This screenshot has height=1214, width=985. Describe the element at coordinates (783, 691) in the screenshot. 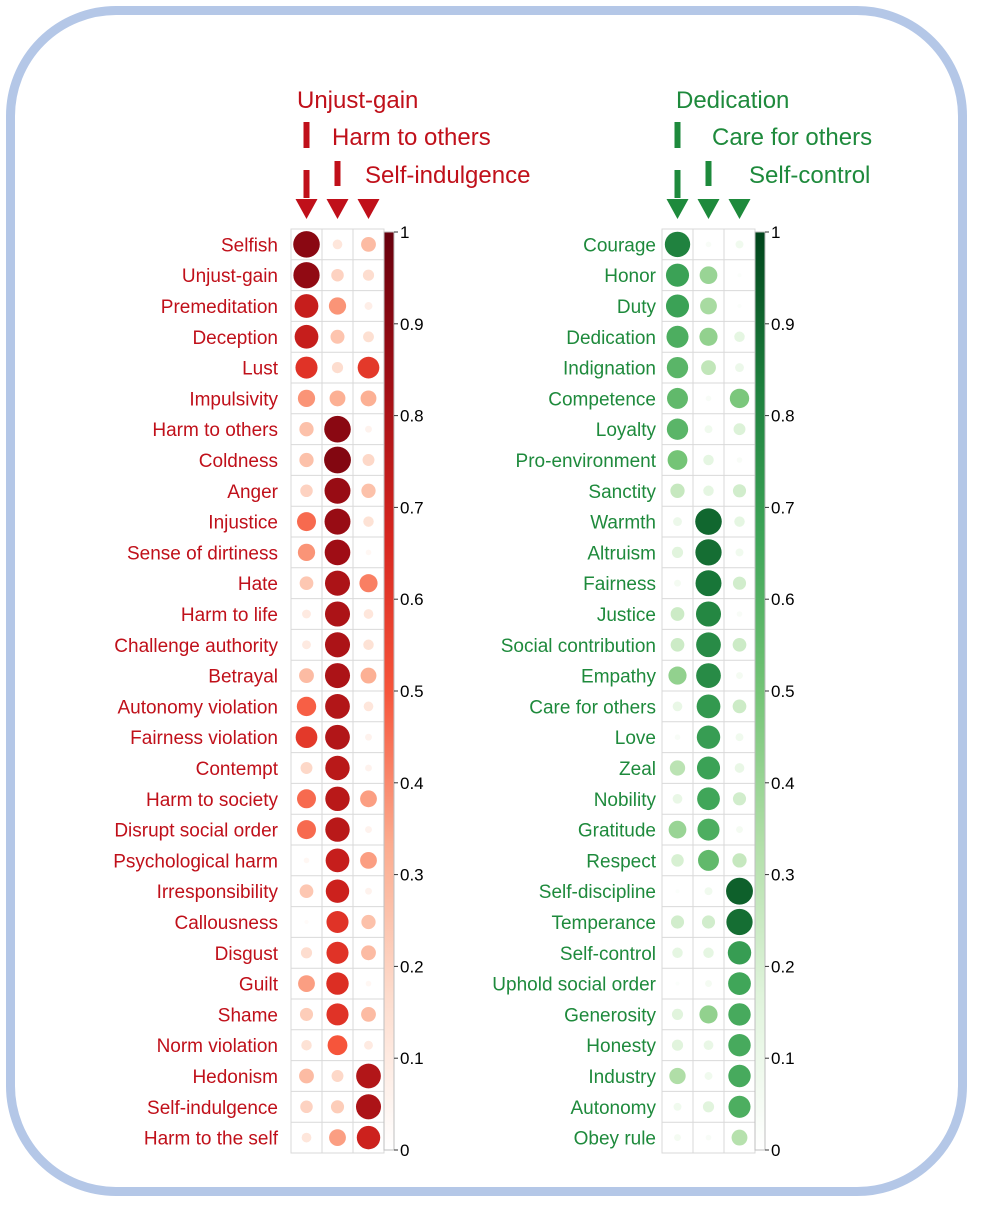

I see `virtue-colorbar-tick-label: 0.5` at that location.